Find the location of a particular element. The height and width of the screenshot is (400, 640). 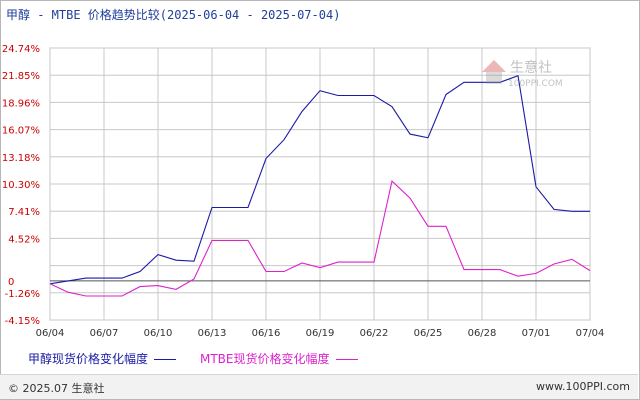

y-tick-label: 16.07% is located at coordinates (21, 131).